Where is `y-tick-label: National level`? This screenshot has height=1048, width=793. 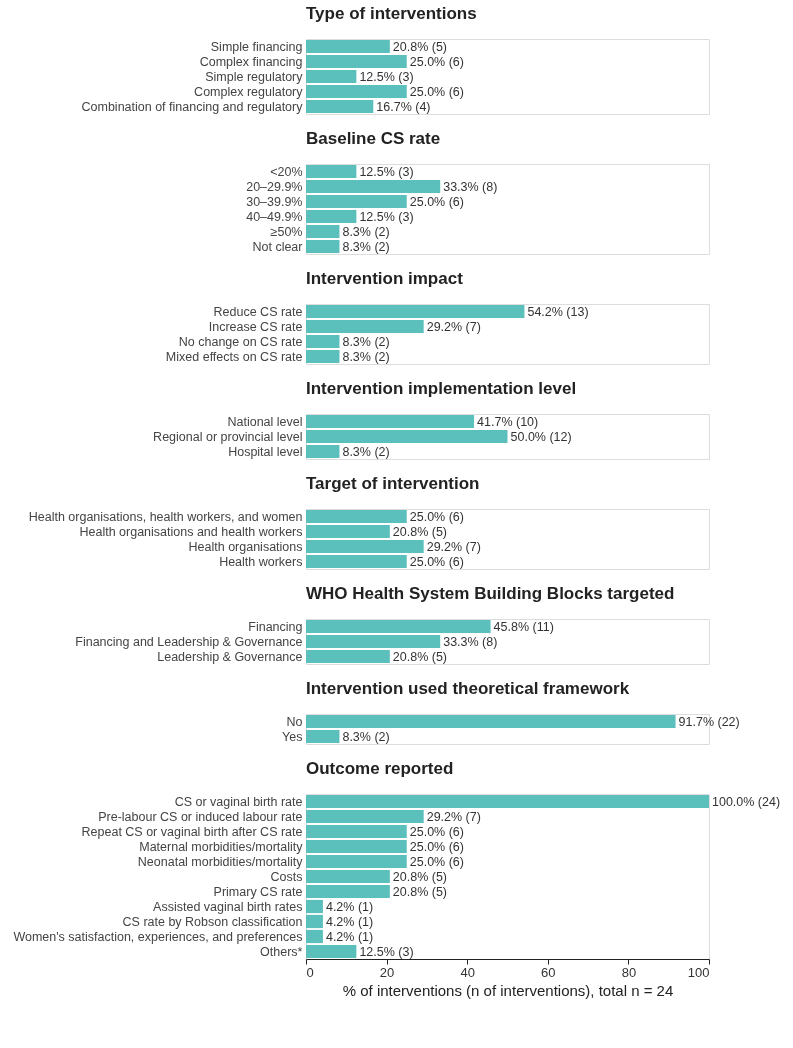
y-tick-label: National level is located at coordinates (265, 421).